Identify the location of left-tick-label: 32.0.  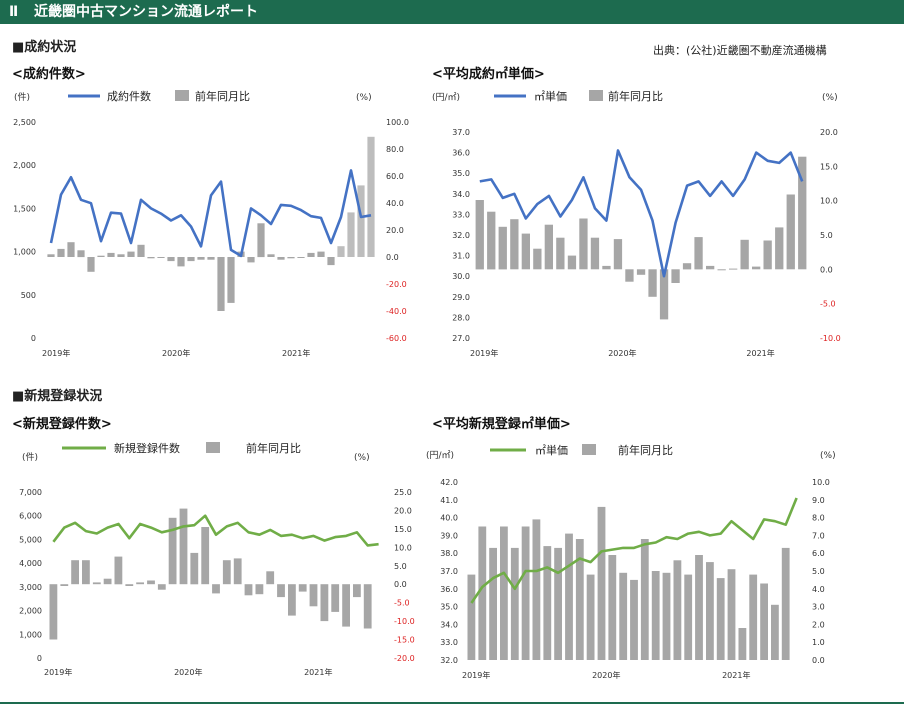
(449, 660).